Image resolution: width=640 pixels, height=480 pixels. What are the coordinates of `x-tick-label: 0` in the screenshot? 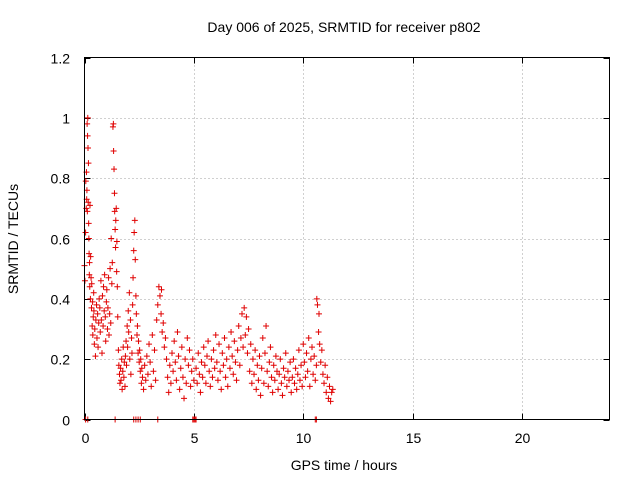 It's located at (86, 438).